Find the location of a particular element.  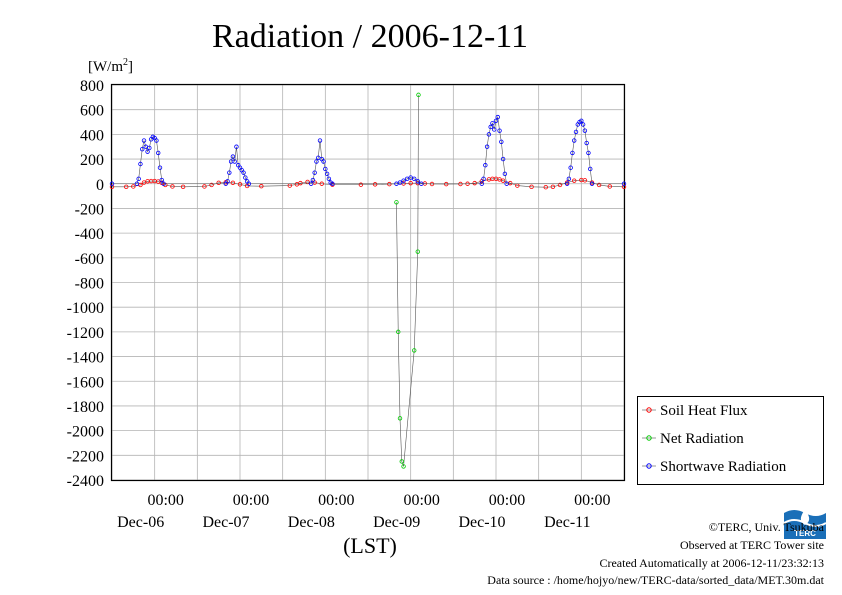

chart-title: Radiation / 2006-12-11 is located at coordinates (370, 36).